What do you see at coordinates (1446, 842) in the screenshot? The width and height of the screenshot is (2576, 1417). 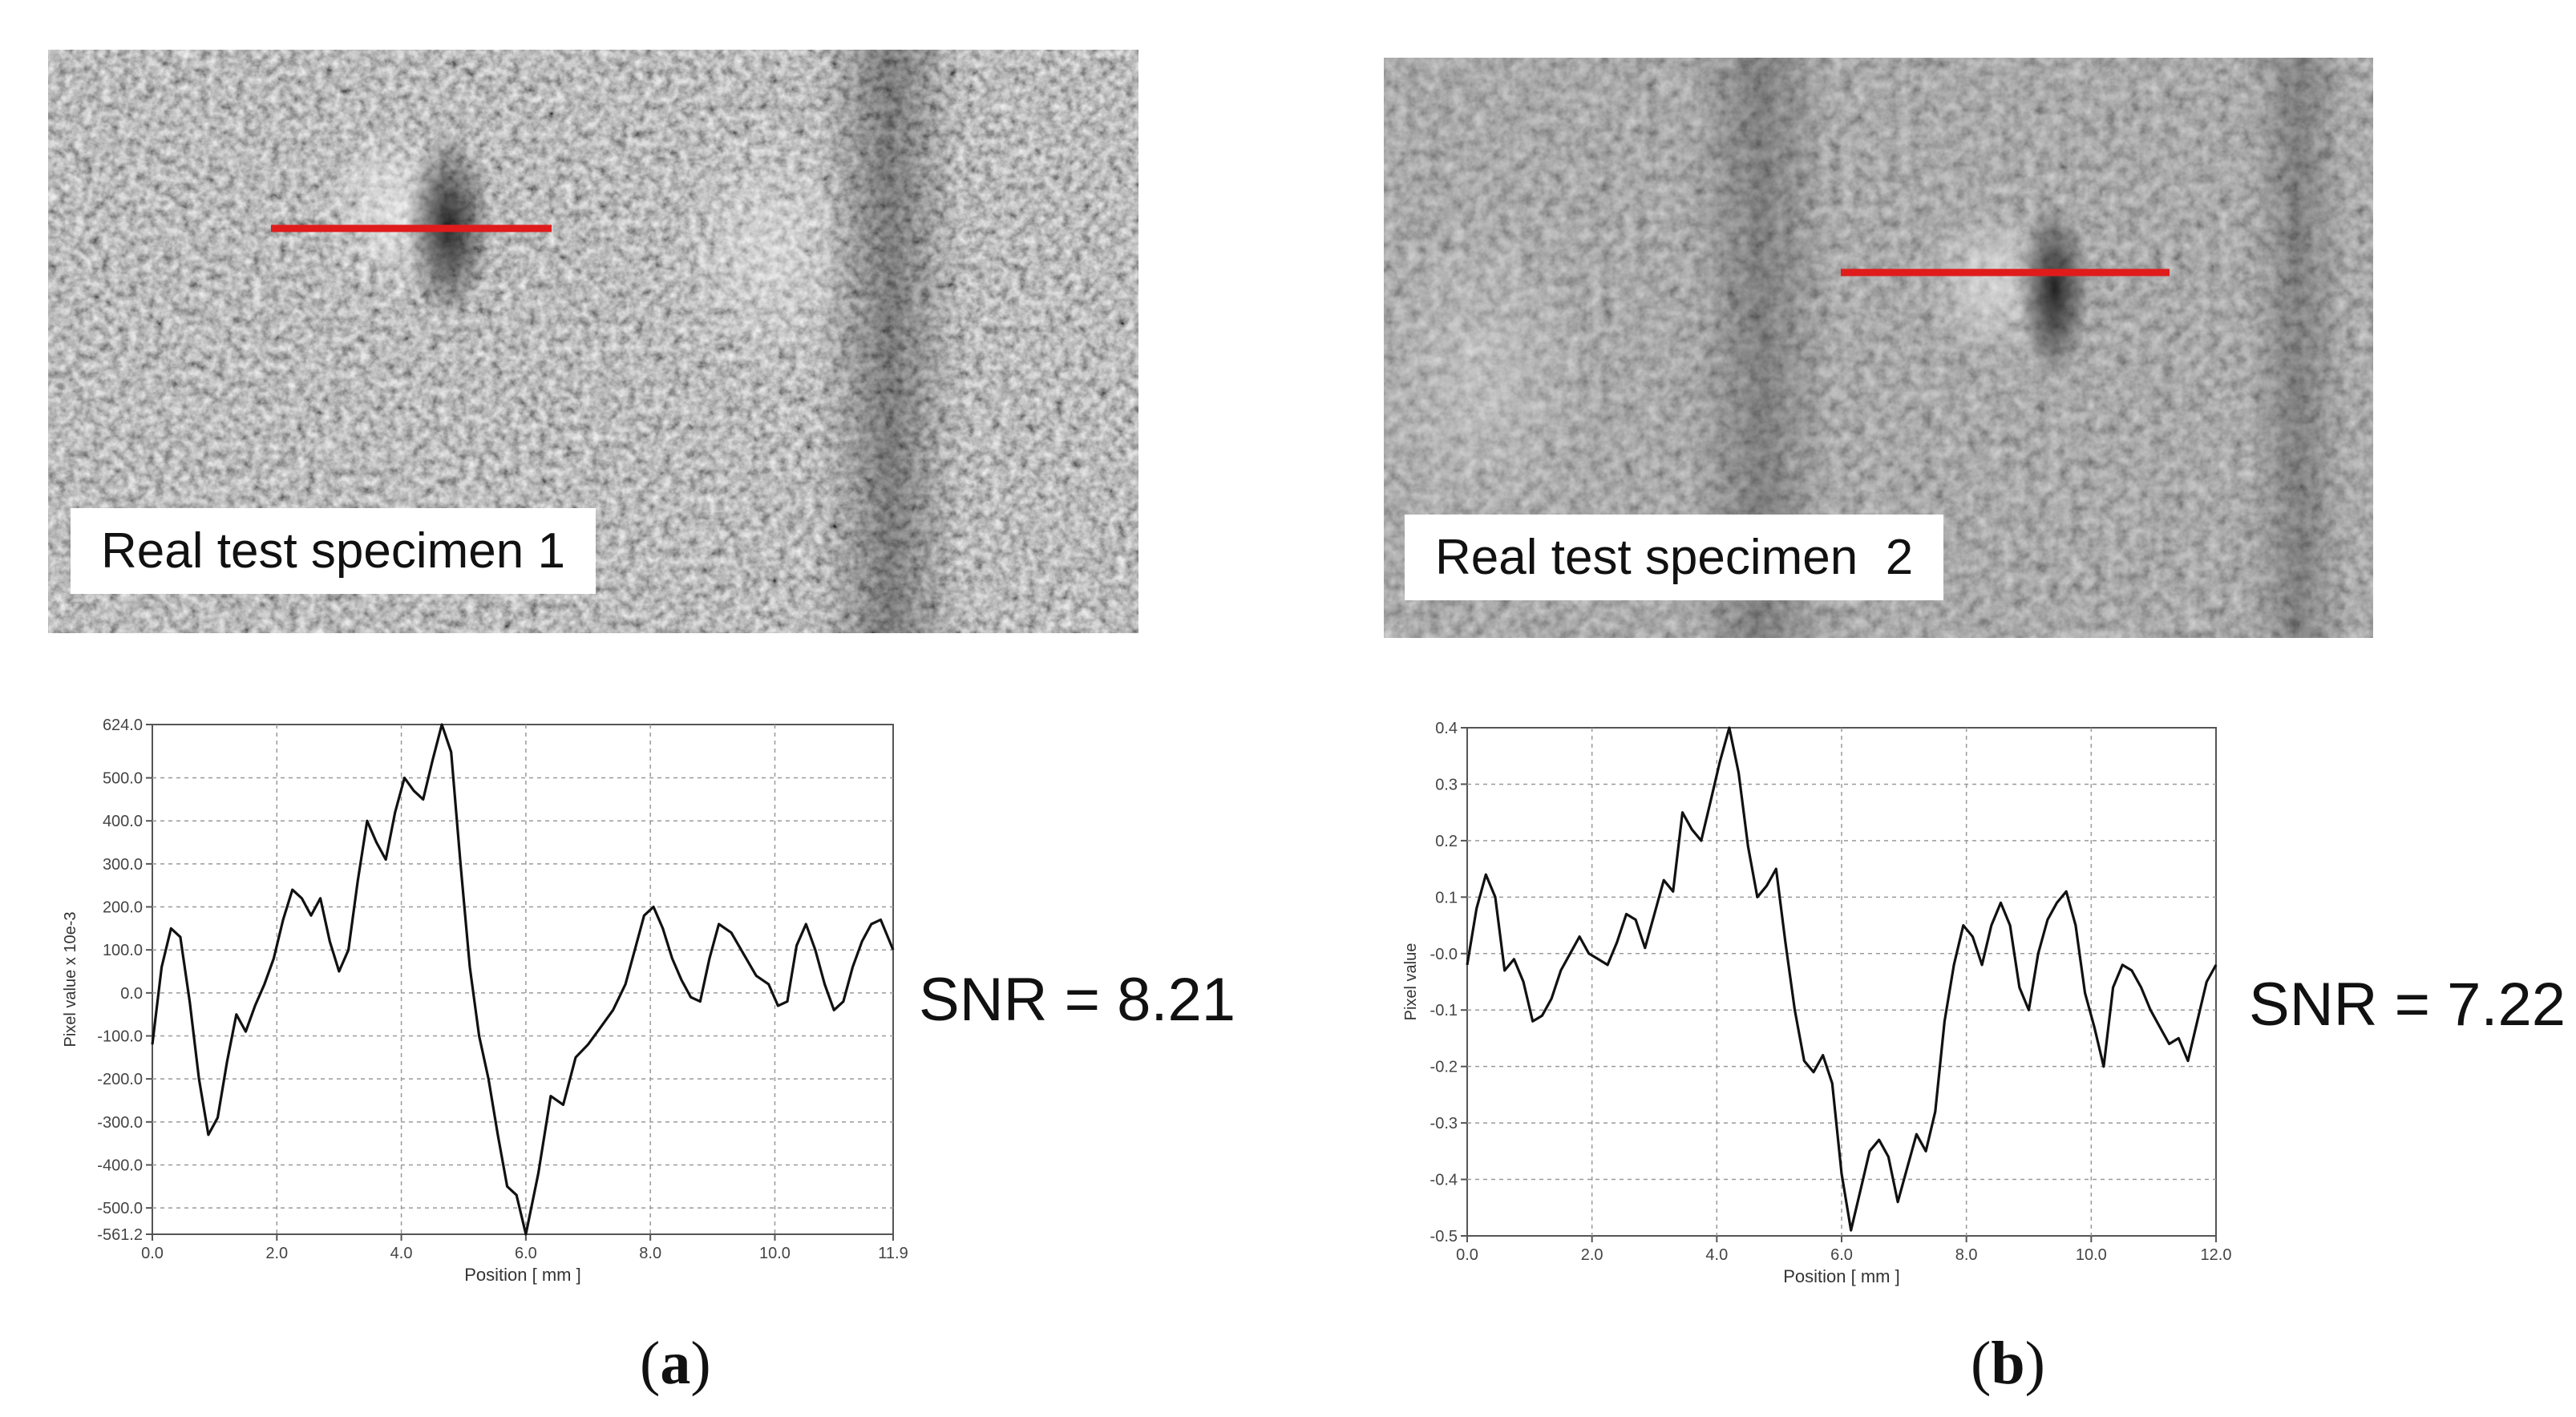 I see `y-tick-label: 0.2` at bounding box center [1446, 842].